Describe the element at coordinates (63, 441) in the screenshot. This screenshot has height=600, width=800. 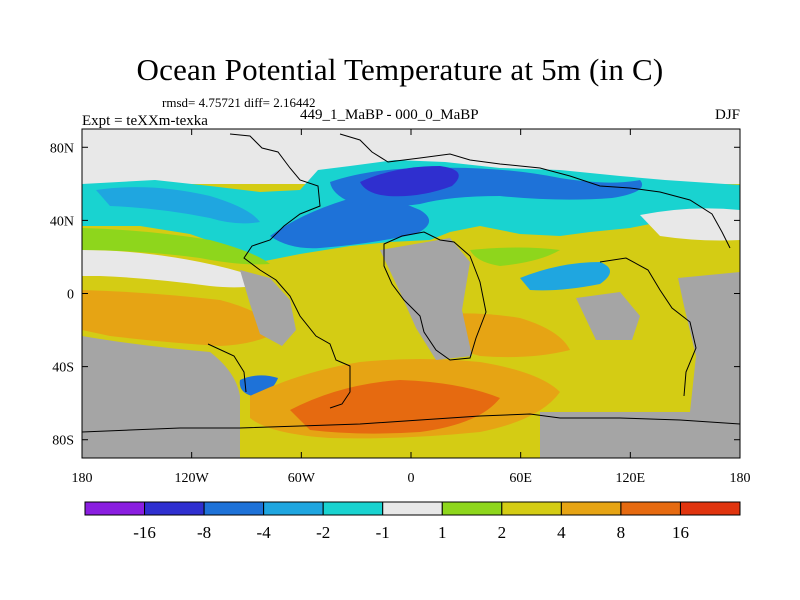
I see `y-tick-label: 80S` at that location.